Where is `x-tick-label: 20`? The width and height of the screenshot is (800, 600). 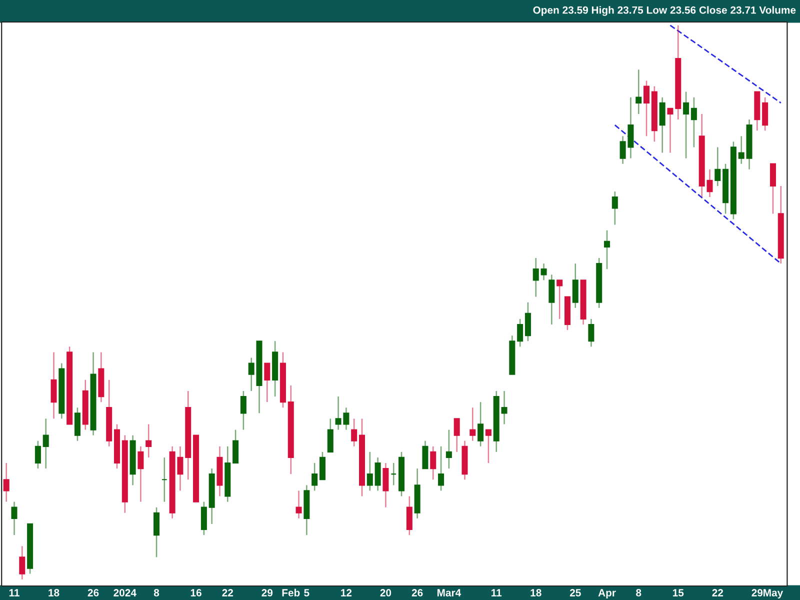 x-tick-label: 20 is located at coordinates (386, 592).